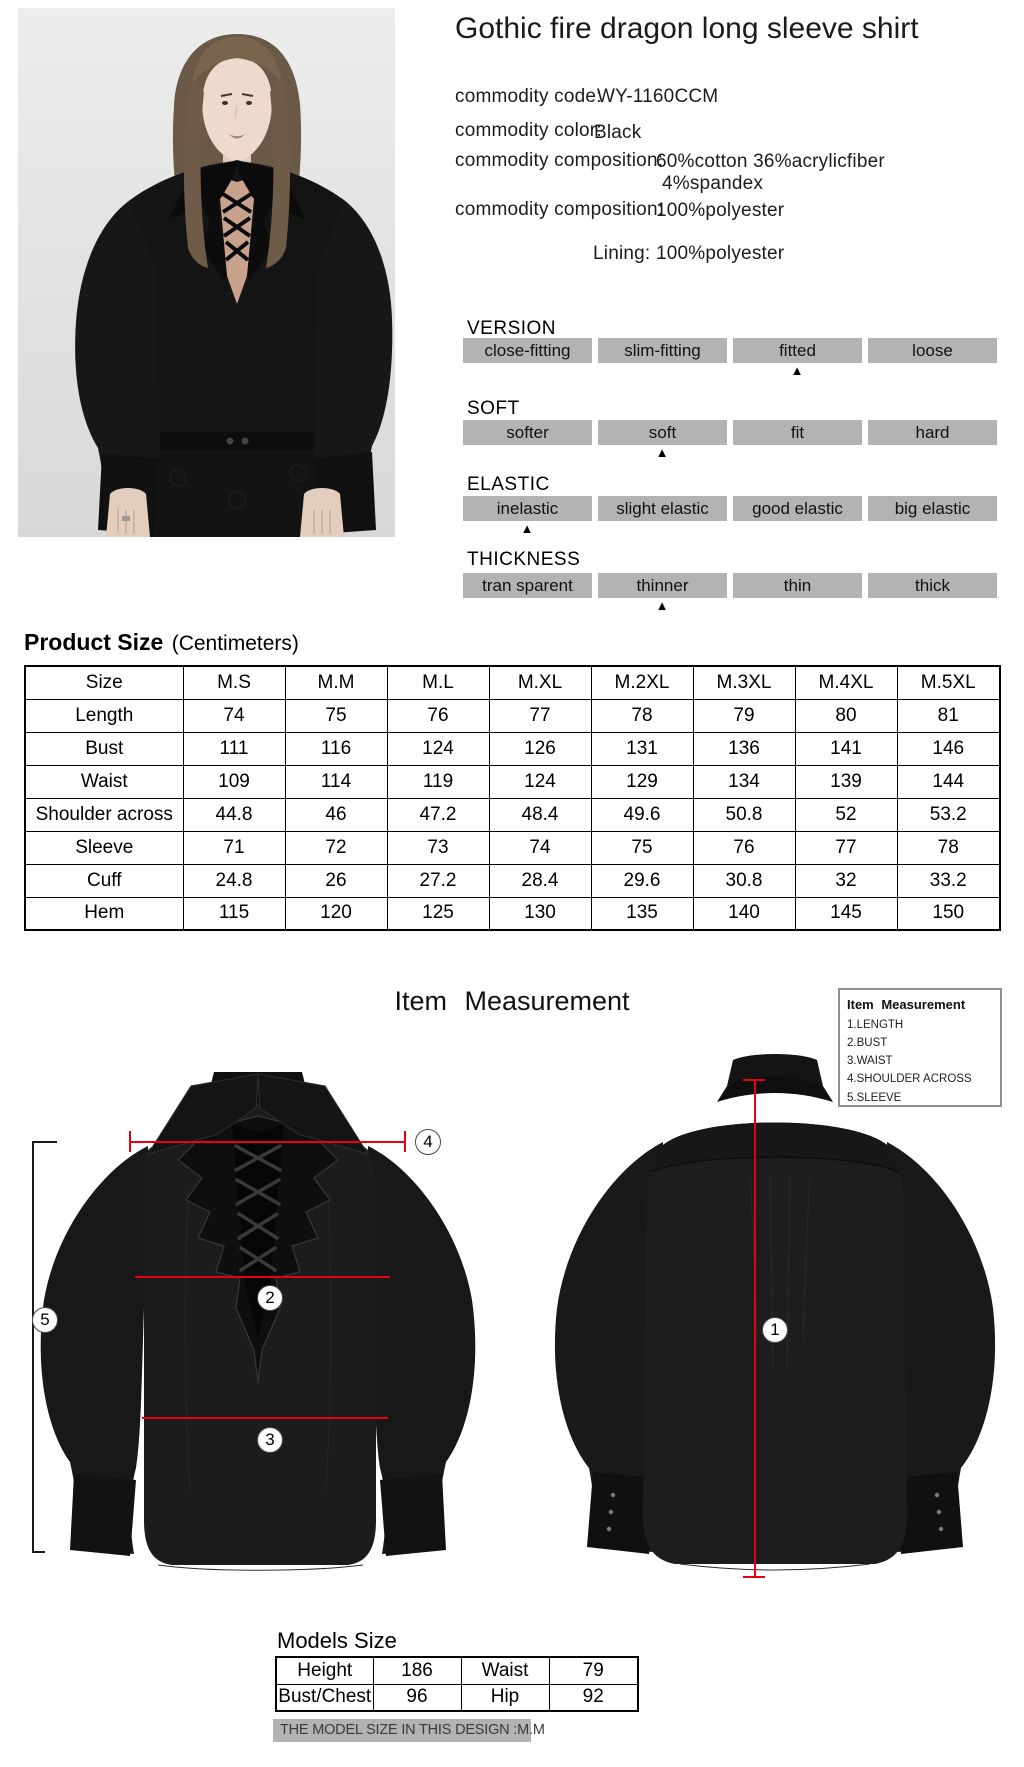 The width and height of the screenshot is (1024, 1767). What do you see at coordinates (202, 1114) in the screenshot?
I see `front-collar-left` at bounding box center [202, 1114].